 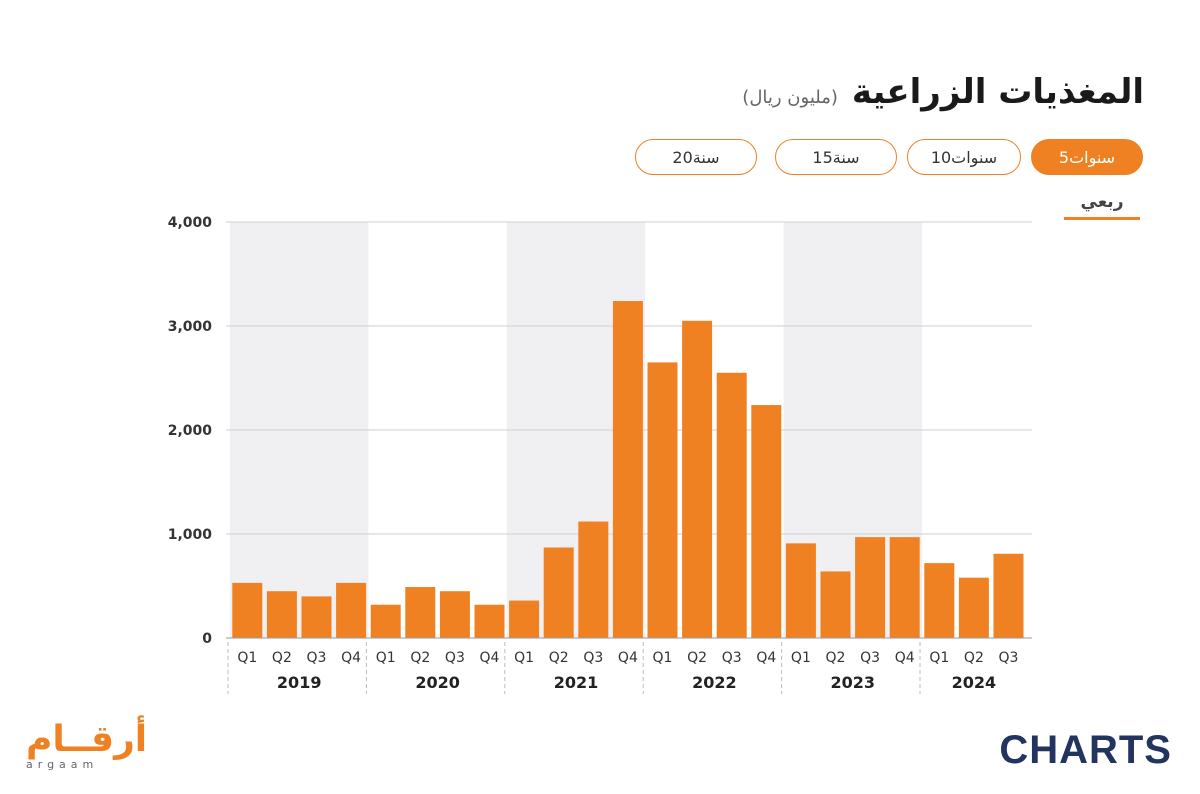 I want to click on year-label: 2023, so click(x=853, y=682).